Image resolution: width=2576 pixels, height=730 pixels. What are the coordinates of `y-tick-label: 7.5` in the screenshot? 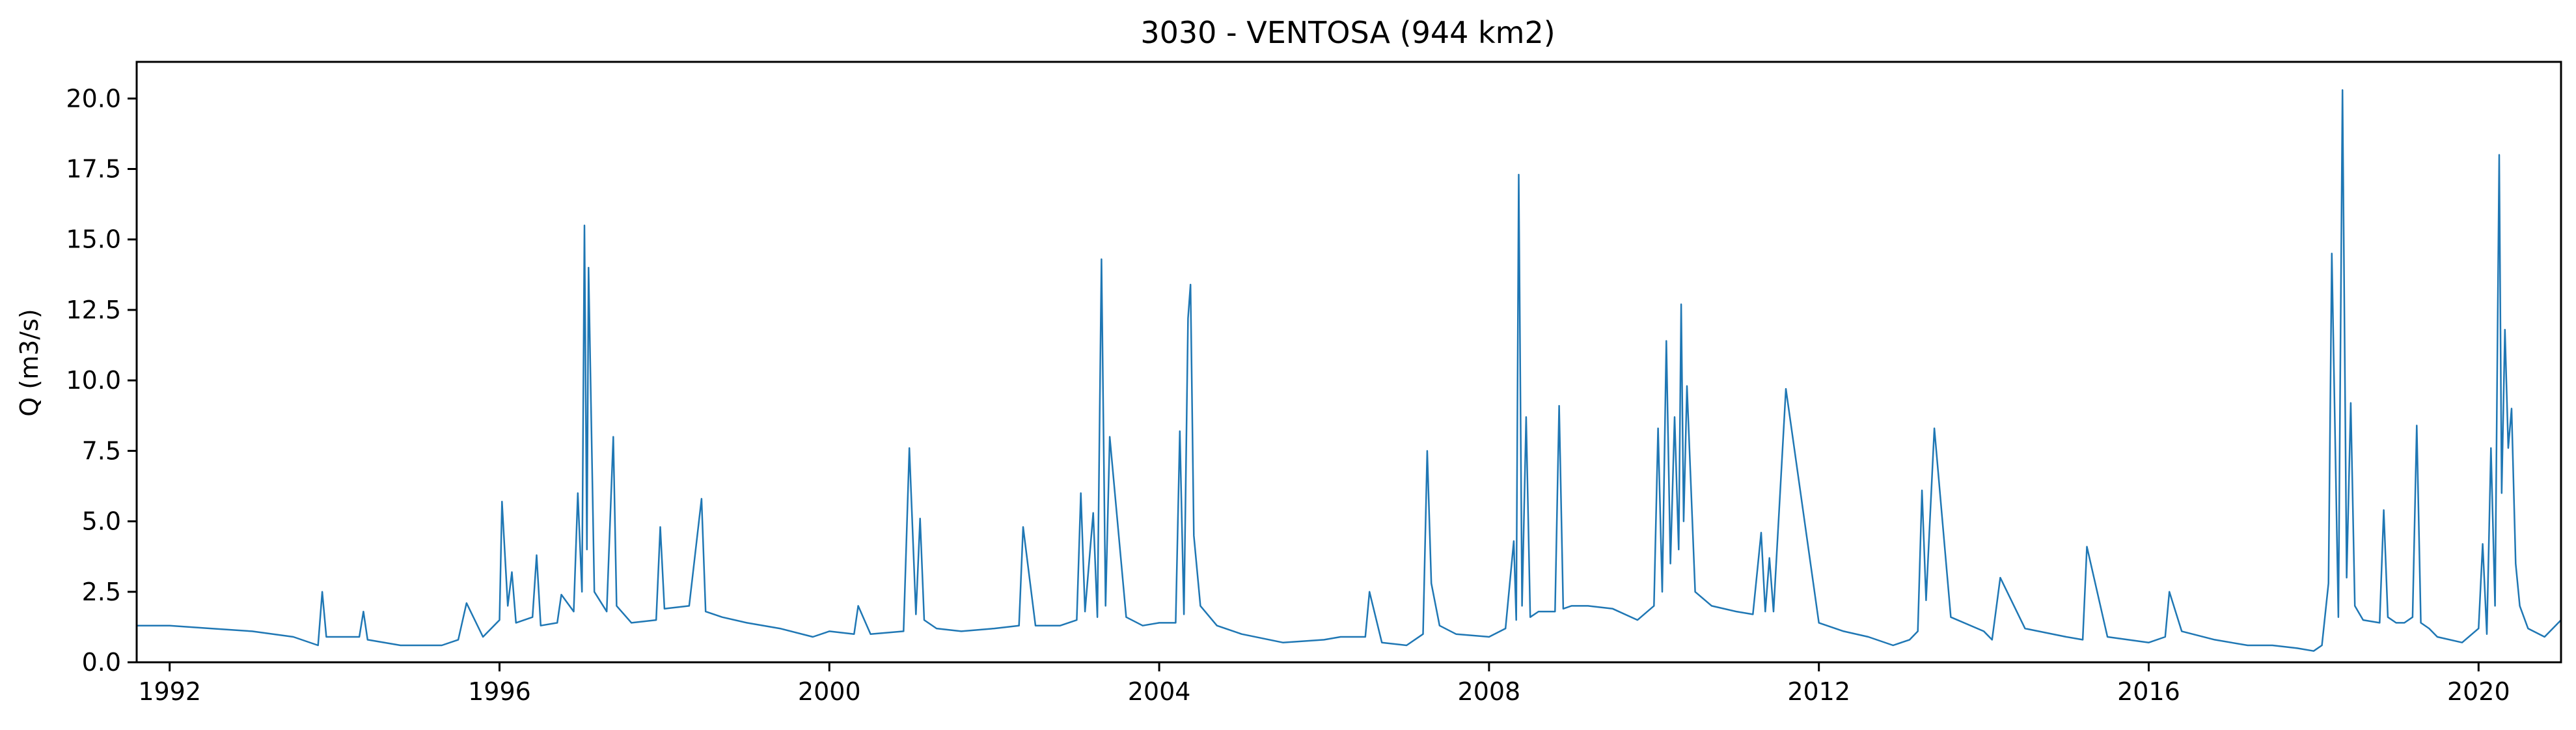 It's located at (102, 451).